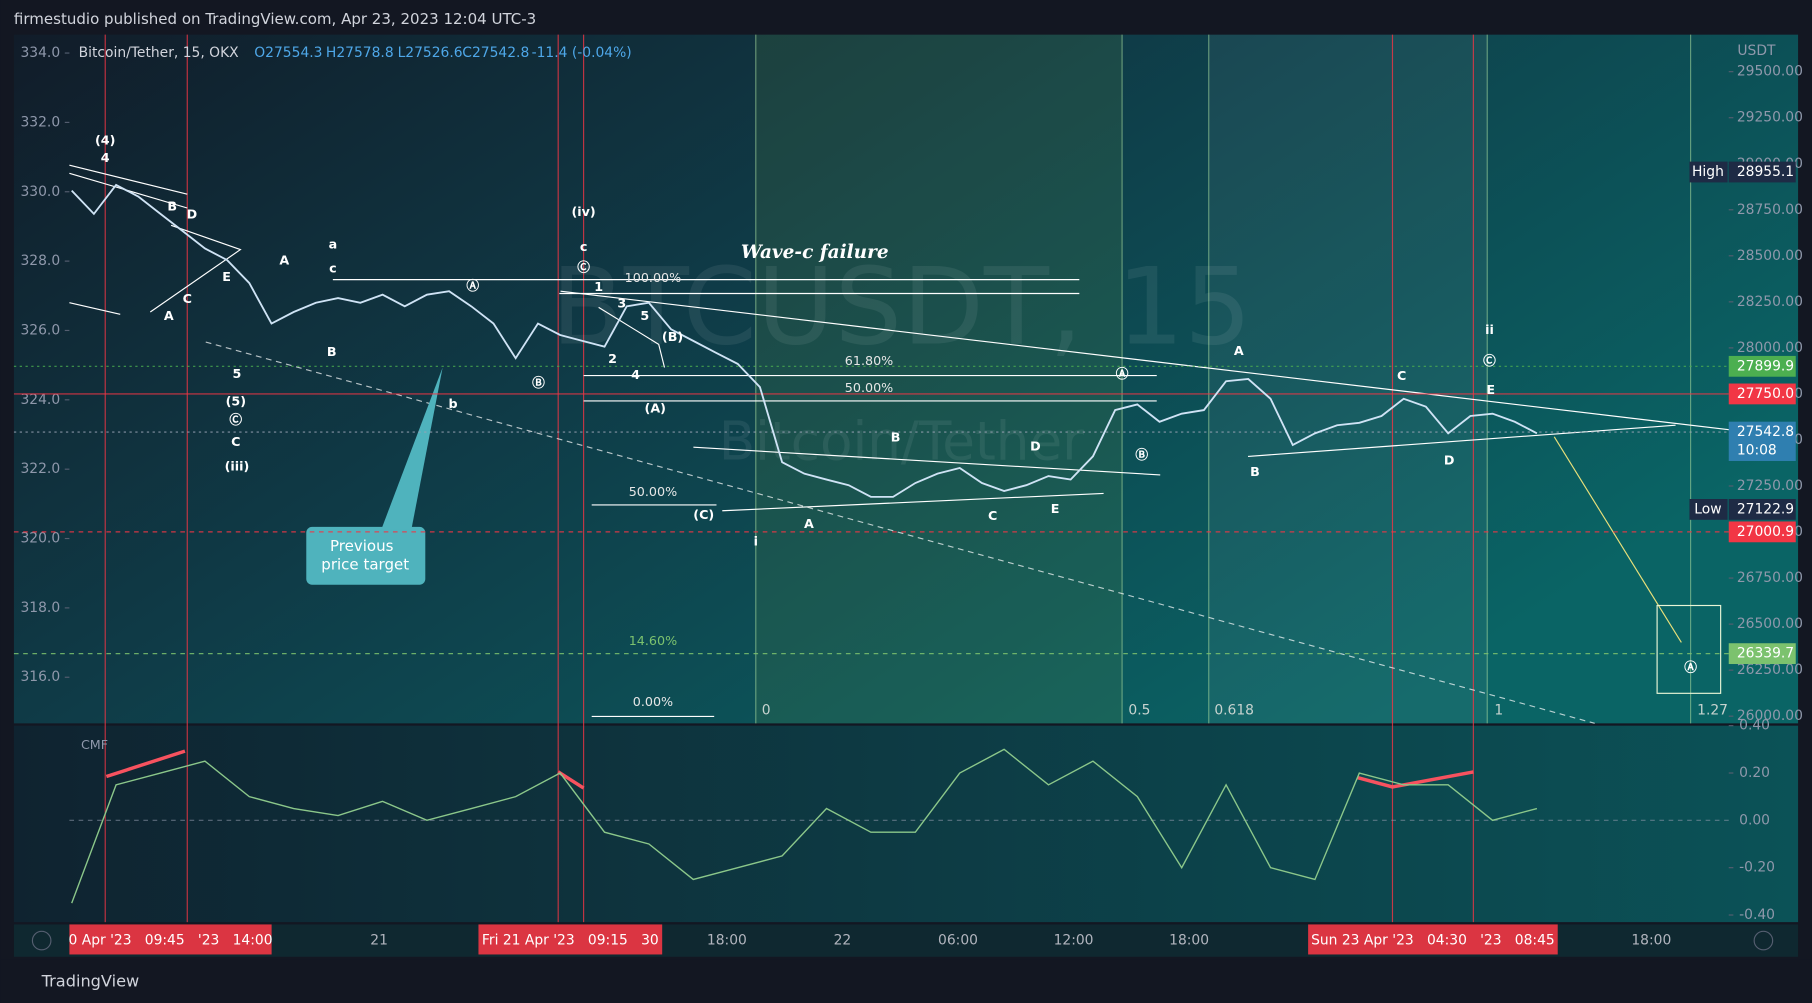 The width and height of the screenshot is (1812, 1003). What do you see at coordinates (40, 469) in the screenshot?
I see `y2-tick-label: 322.0` at bounding box center [40, 469].